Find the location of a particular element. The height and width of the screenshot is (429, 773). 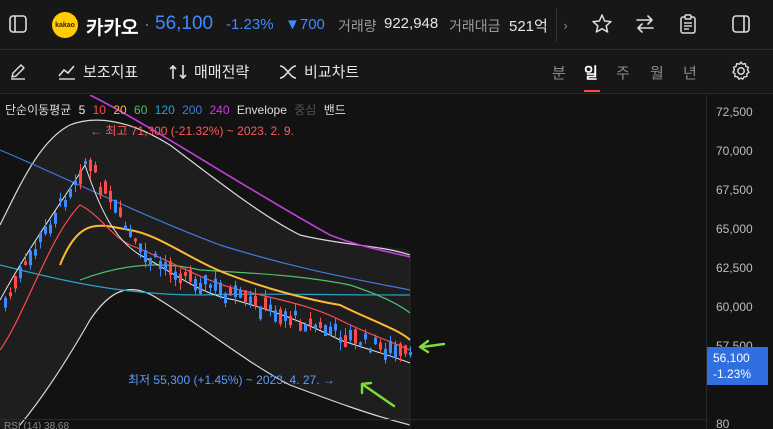

active-period-underline is located at coordinates (592, 91).